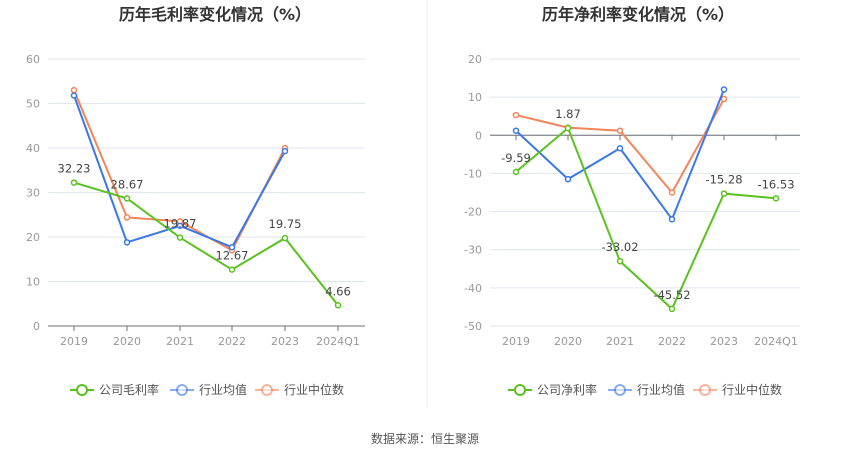  I want to click on y-tick-label: -50, so click(473, 326).